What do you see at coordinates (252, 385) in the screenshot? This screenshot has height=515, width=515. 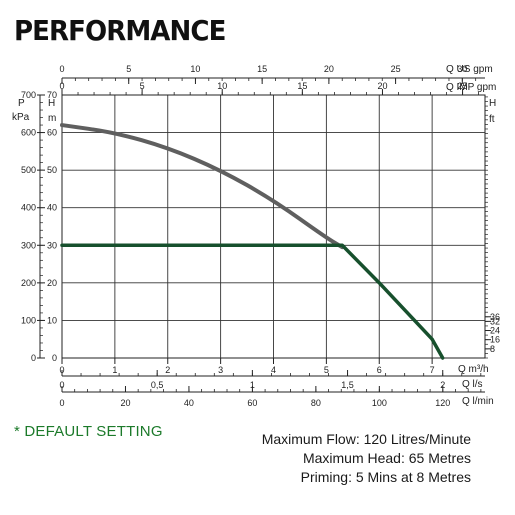 I see `ls-scale-tick-label: 1` at bounding box center [252, 385].